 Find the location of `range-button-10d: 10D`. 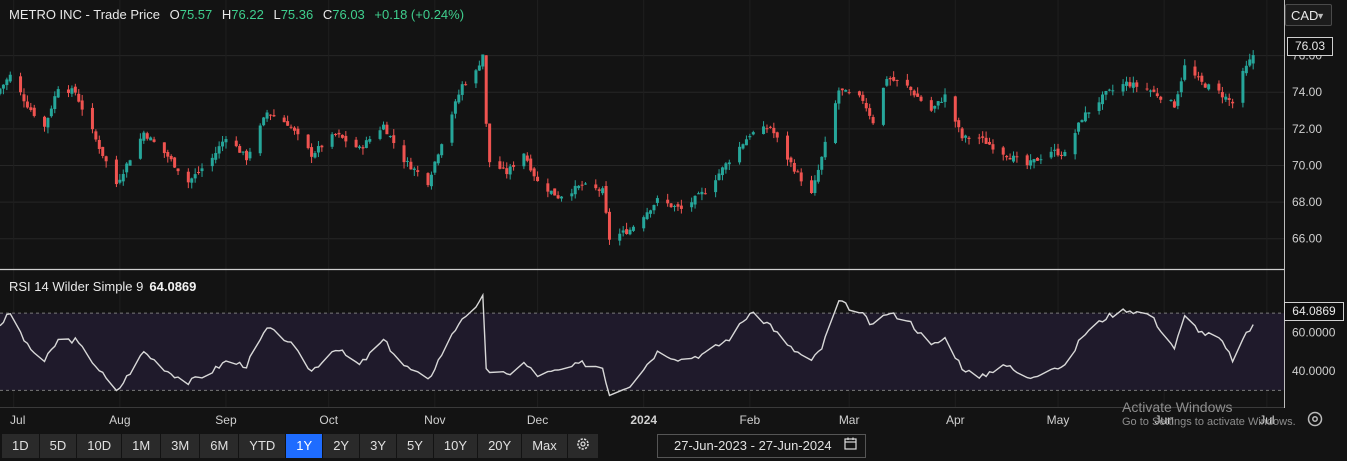

range-button-10d: 10D is located at coordinates (100, 446).